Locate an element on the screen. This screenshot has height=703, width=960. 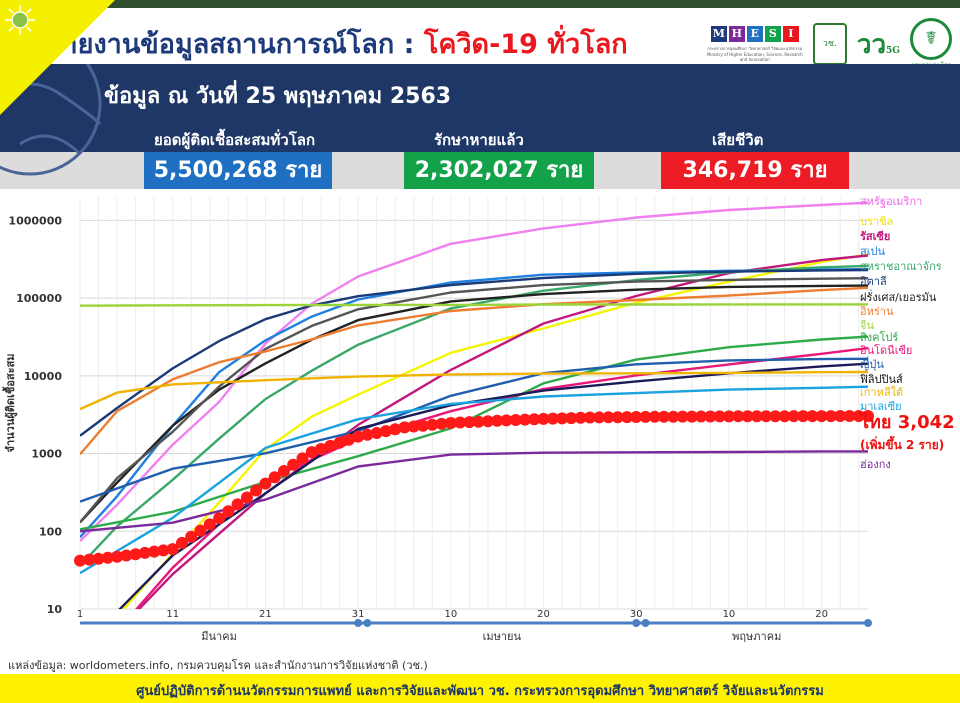
legend-label: อินโดนีเซีย is located at coordinates (886, 350).